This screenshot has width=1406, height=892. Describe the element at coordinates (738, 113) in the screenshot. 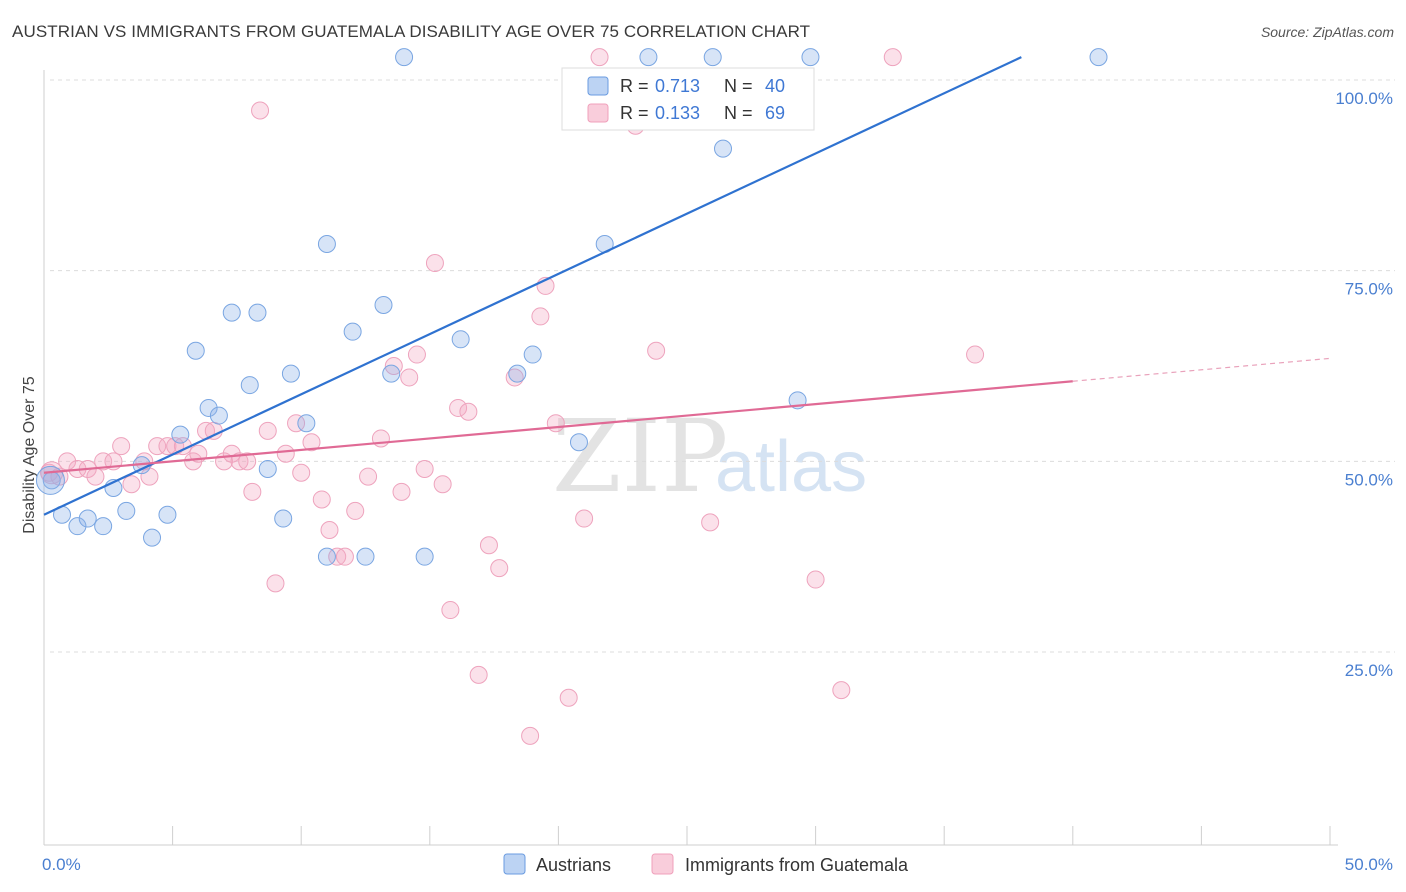

I see `legend-n-label-guatemala: N =` at that location.